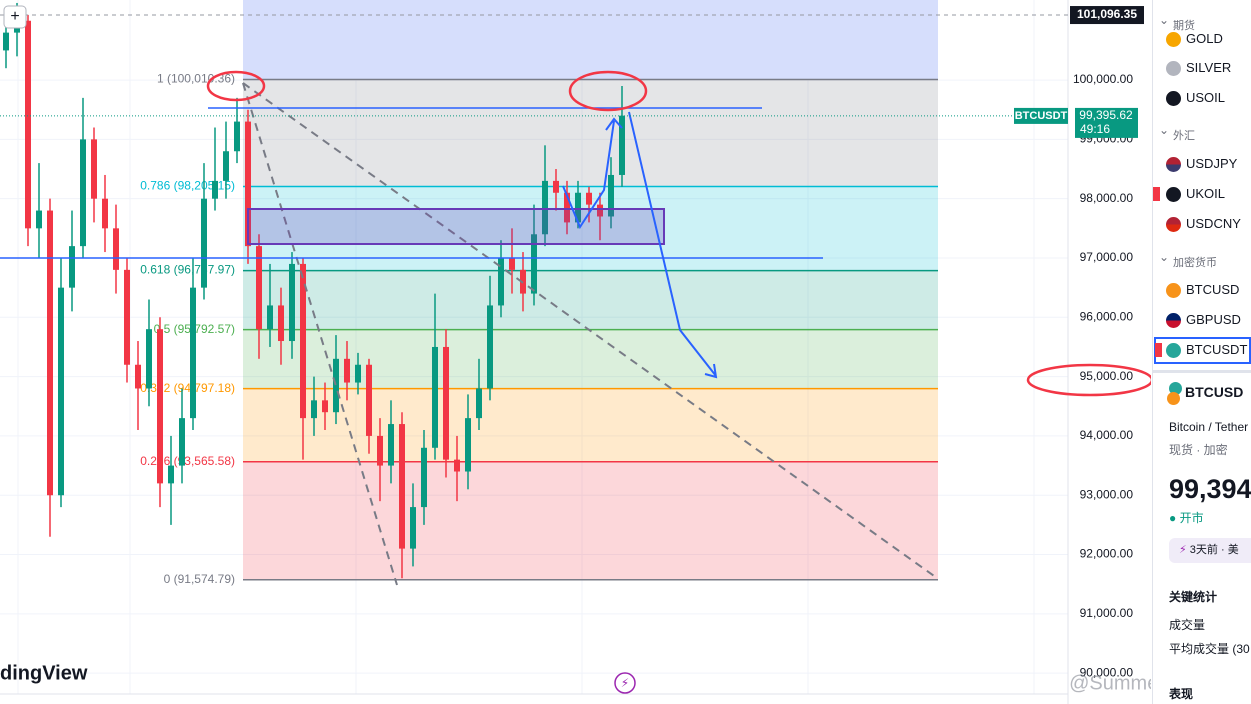  I want to click on symbol: SILVER, so click(1209, 67).